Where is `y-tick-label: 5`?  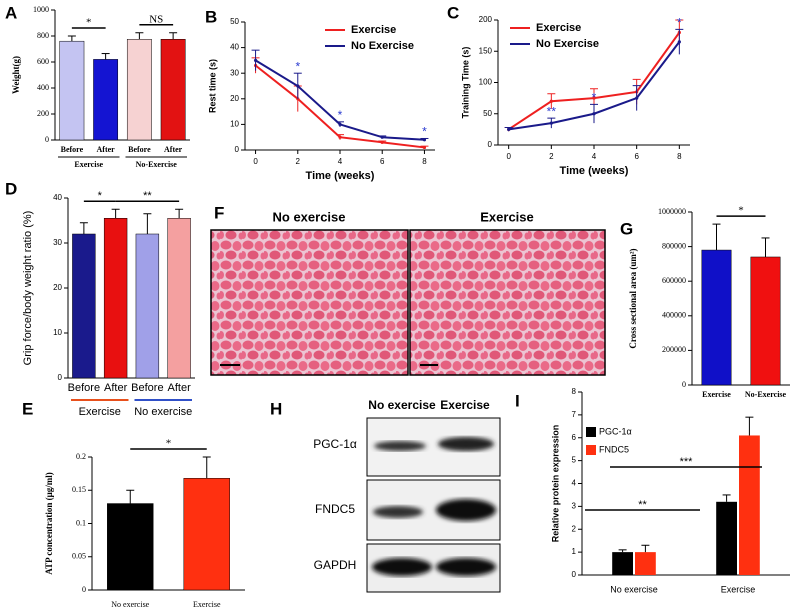 y-tick-label: 5 is located at coordinates (574, 460).